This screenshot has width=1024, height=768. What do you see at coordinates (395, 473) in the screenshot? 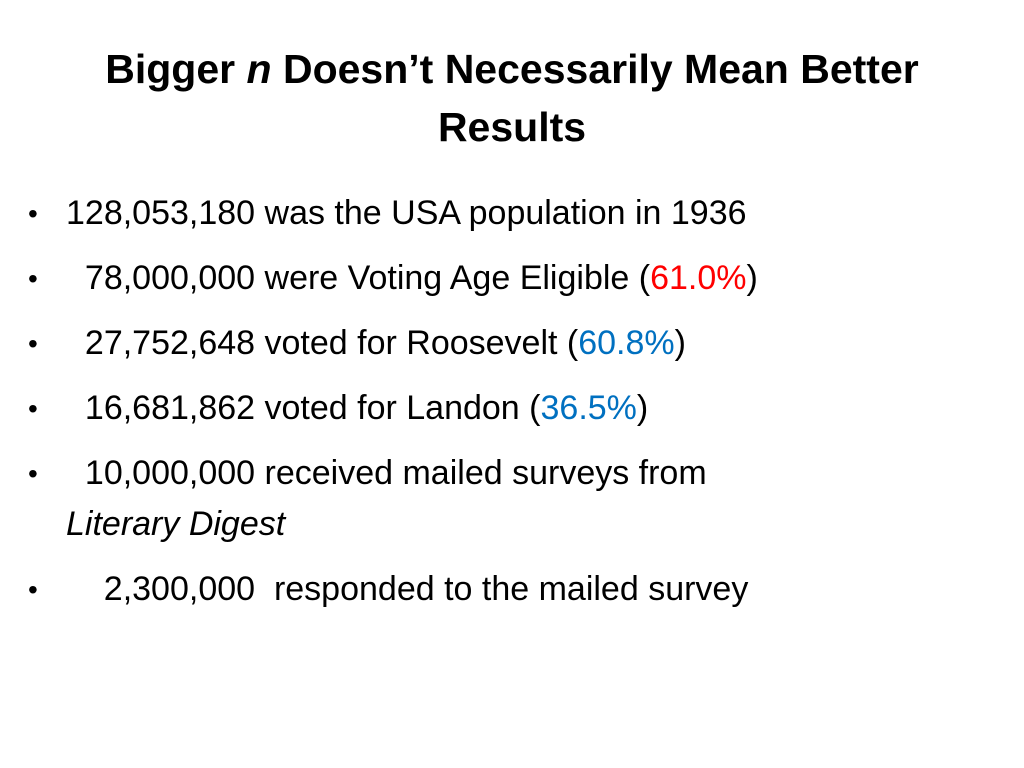
I see `bullet-text: 10,000,000 received mailed surveys from` at bounding box center [395, 473].